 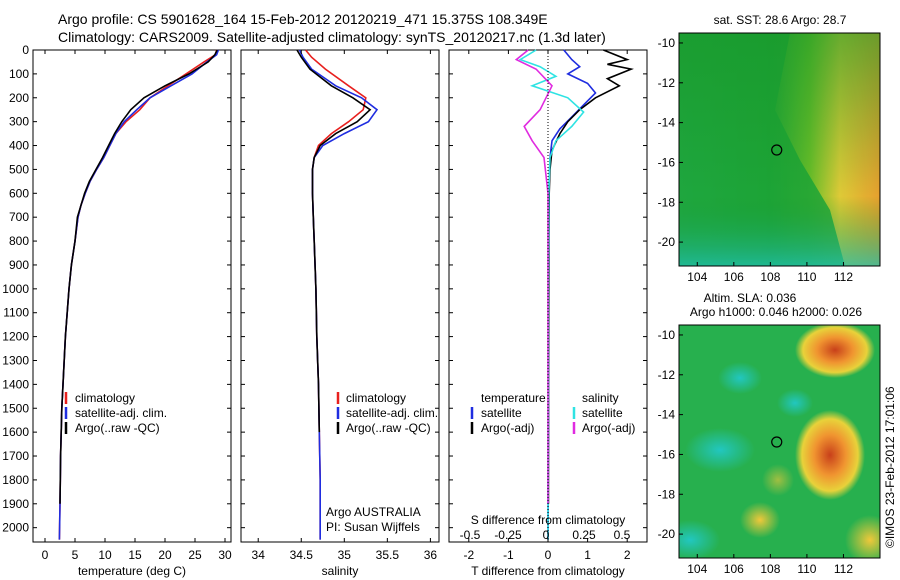 What do you see at coordinates (19, 74) in the screenshot?
I see `y-tick-label: 100` at bounding box center [19, 74].